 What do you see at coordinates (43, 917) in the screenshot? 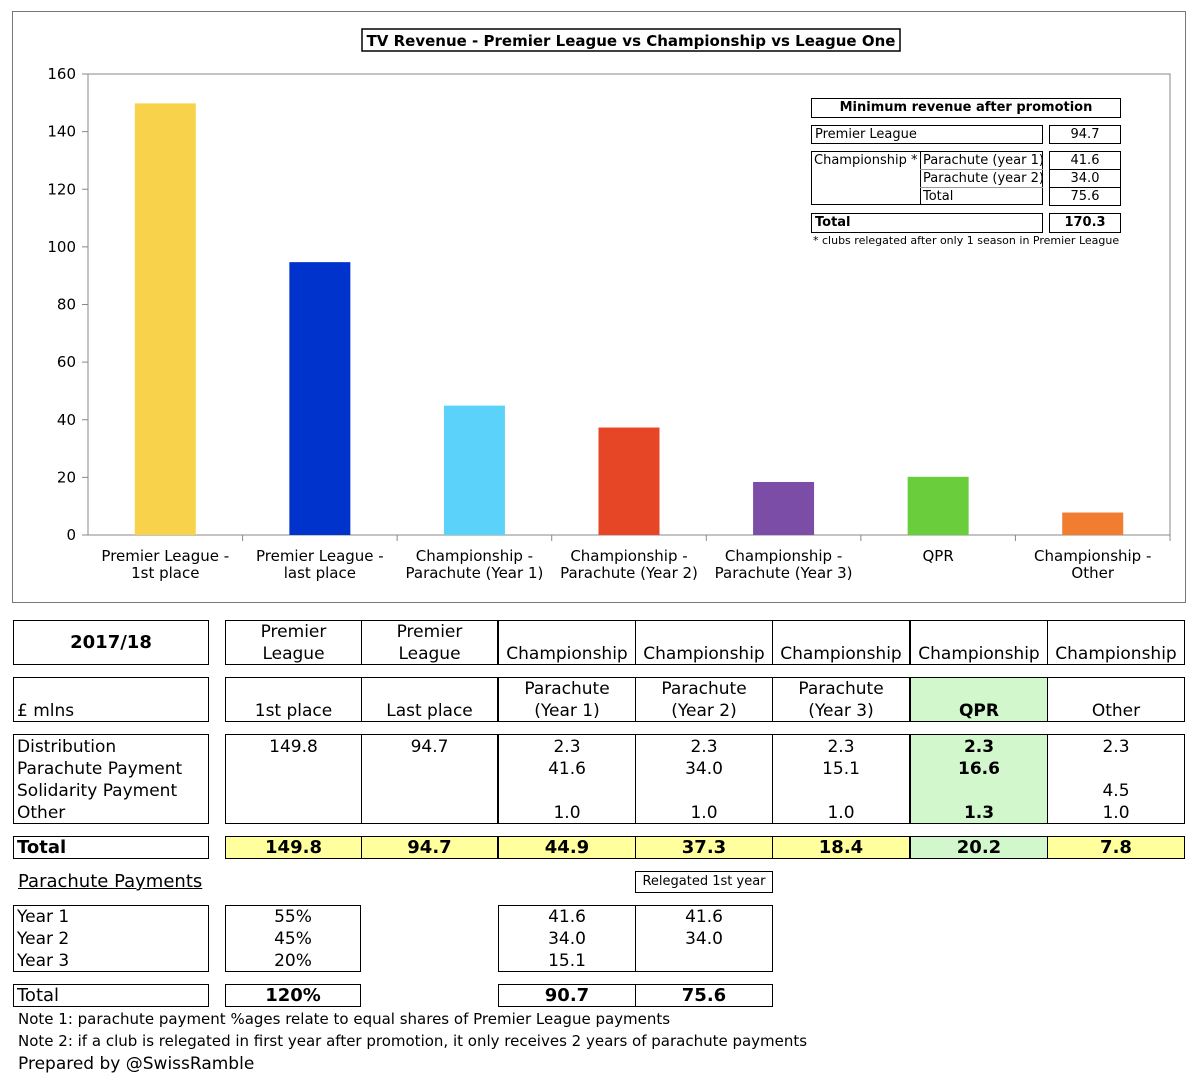
I see `year-1-label: Year 1` at bounding box center [43, 917].